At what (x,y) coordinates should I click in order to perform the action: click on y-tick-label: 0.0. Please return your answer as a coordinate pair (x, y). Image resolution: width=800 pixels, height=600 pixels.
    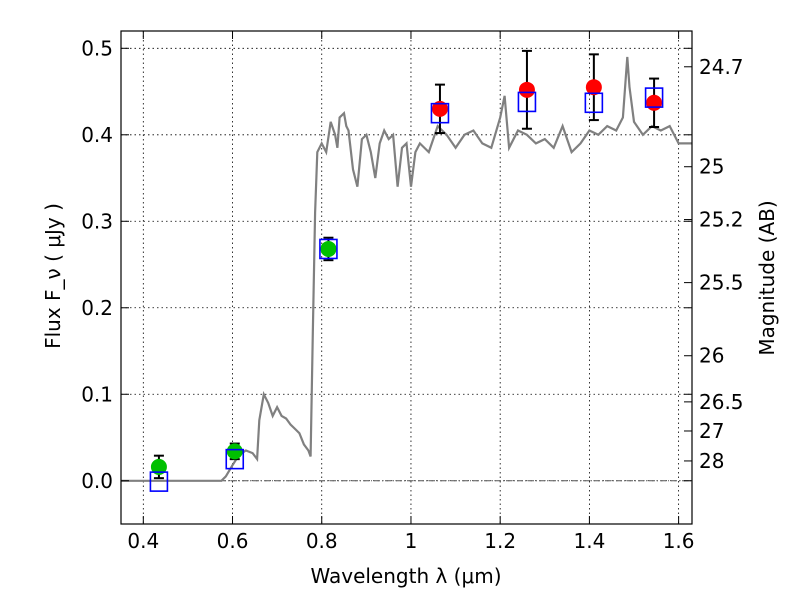
    Looking at the image, I should click on (97, 481).